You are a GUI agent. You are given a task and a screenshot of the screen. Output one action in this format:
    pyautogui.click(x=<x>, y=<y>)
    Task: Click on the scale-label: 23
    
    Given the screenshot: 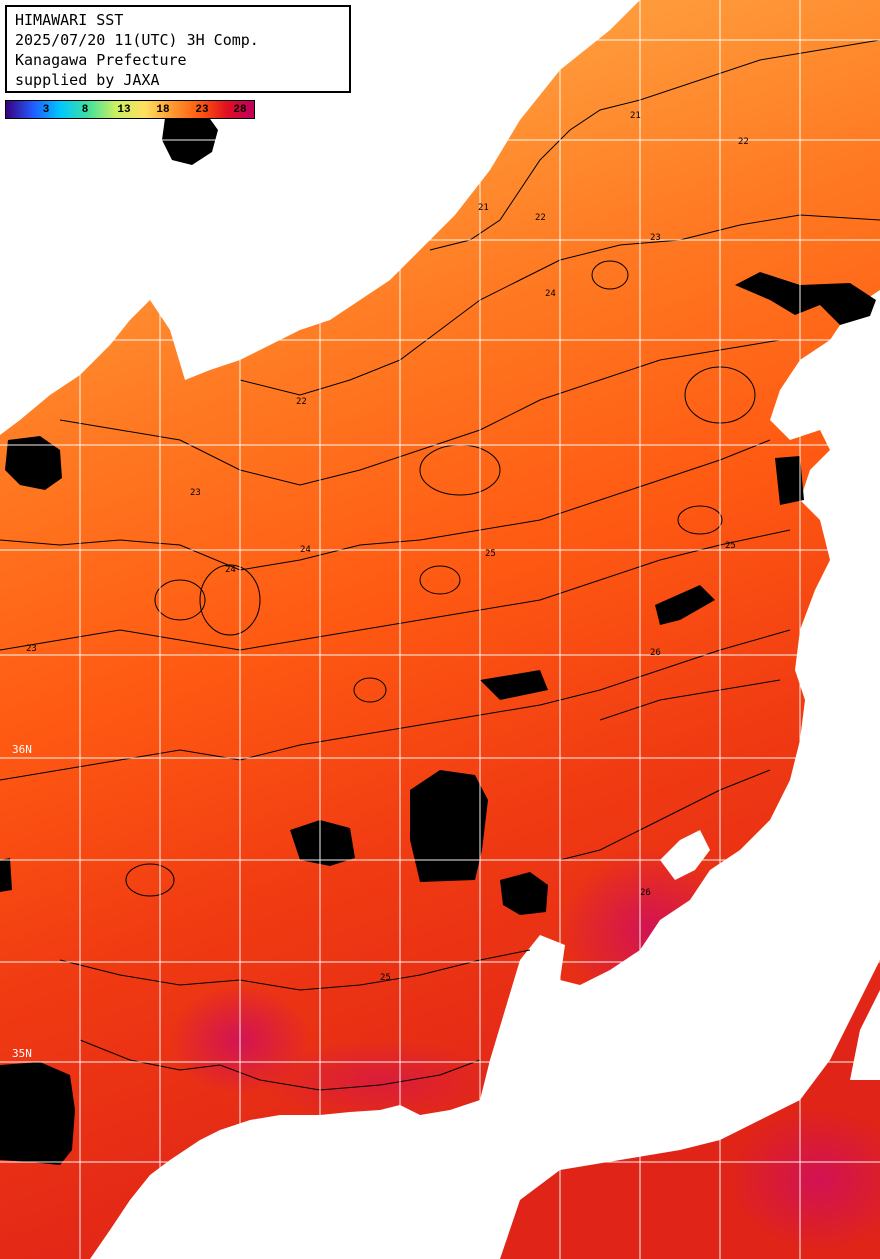 What is the action you would take?
    pyautogui.click(x=202, y=110)
    